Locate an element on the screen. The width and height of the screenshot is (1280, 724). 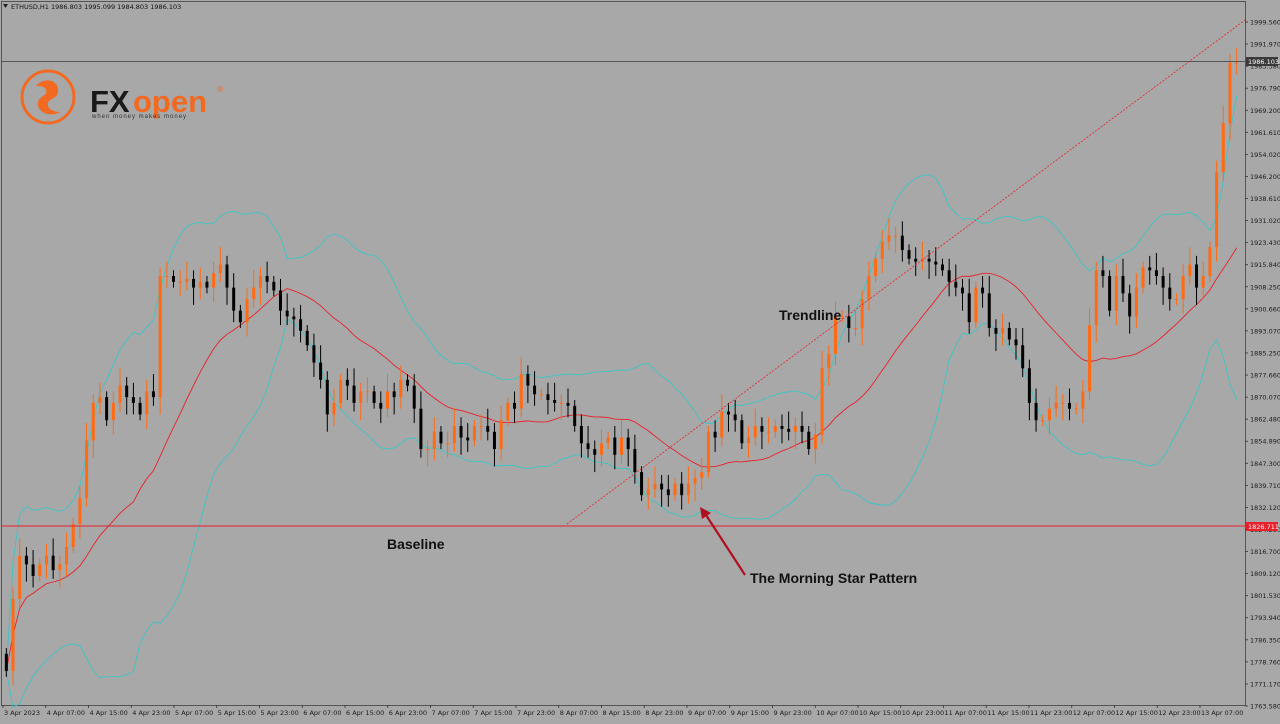
collapse-triangle-icon is located at coordinates (5, 6).